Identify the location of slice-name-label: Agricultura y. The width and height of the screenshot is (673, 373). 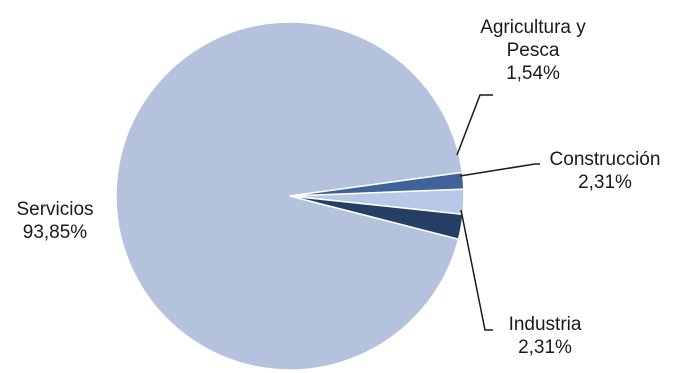
(533, 27).